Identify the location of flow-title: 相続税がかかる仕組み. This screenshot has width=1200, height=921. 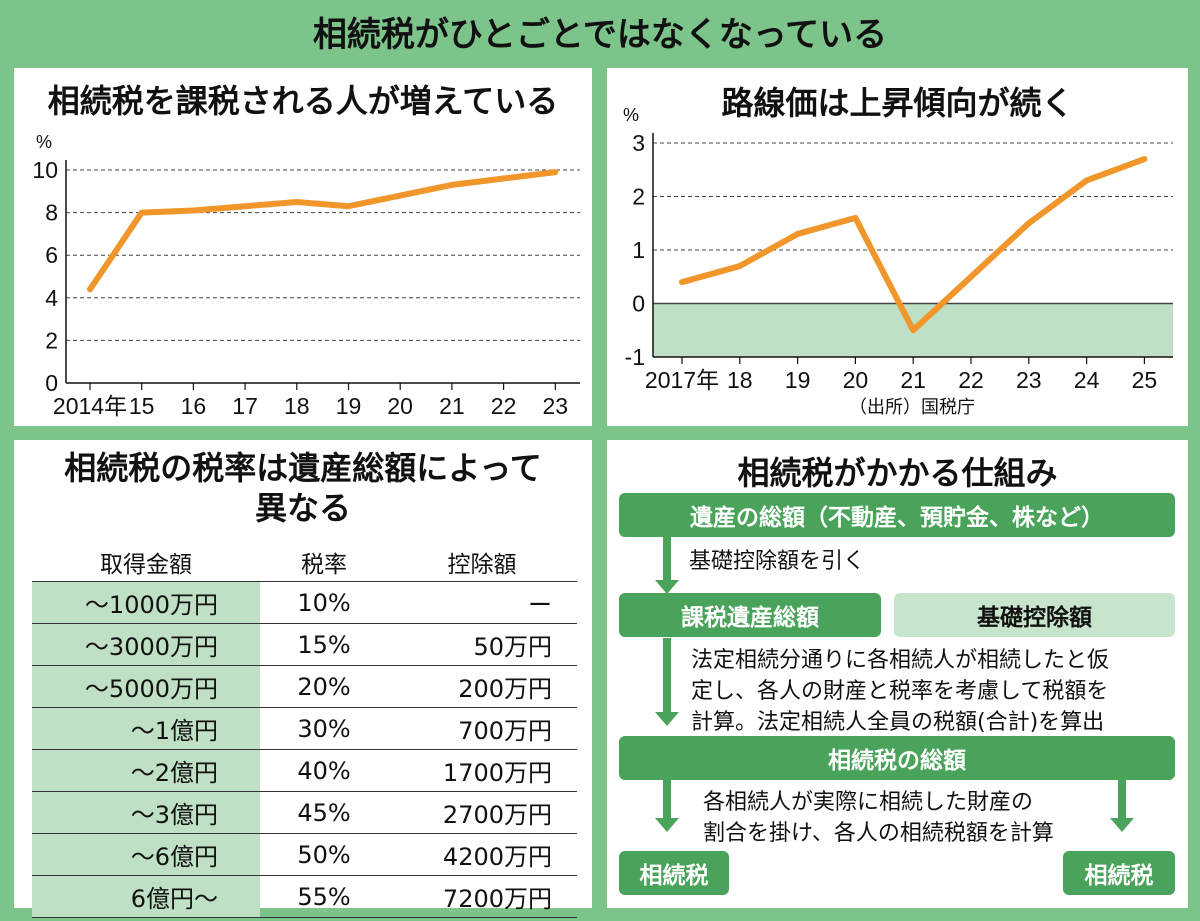
(897, 473).